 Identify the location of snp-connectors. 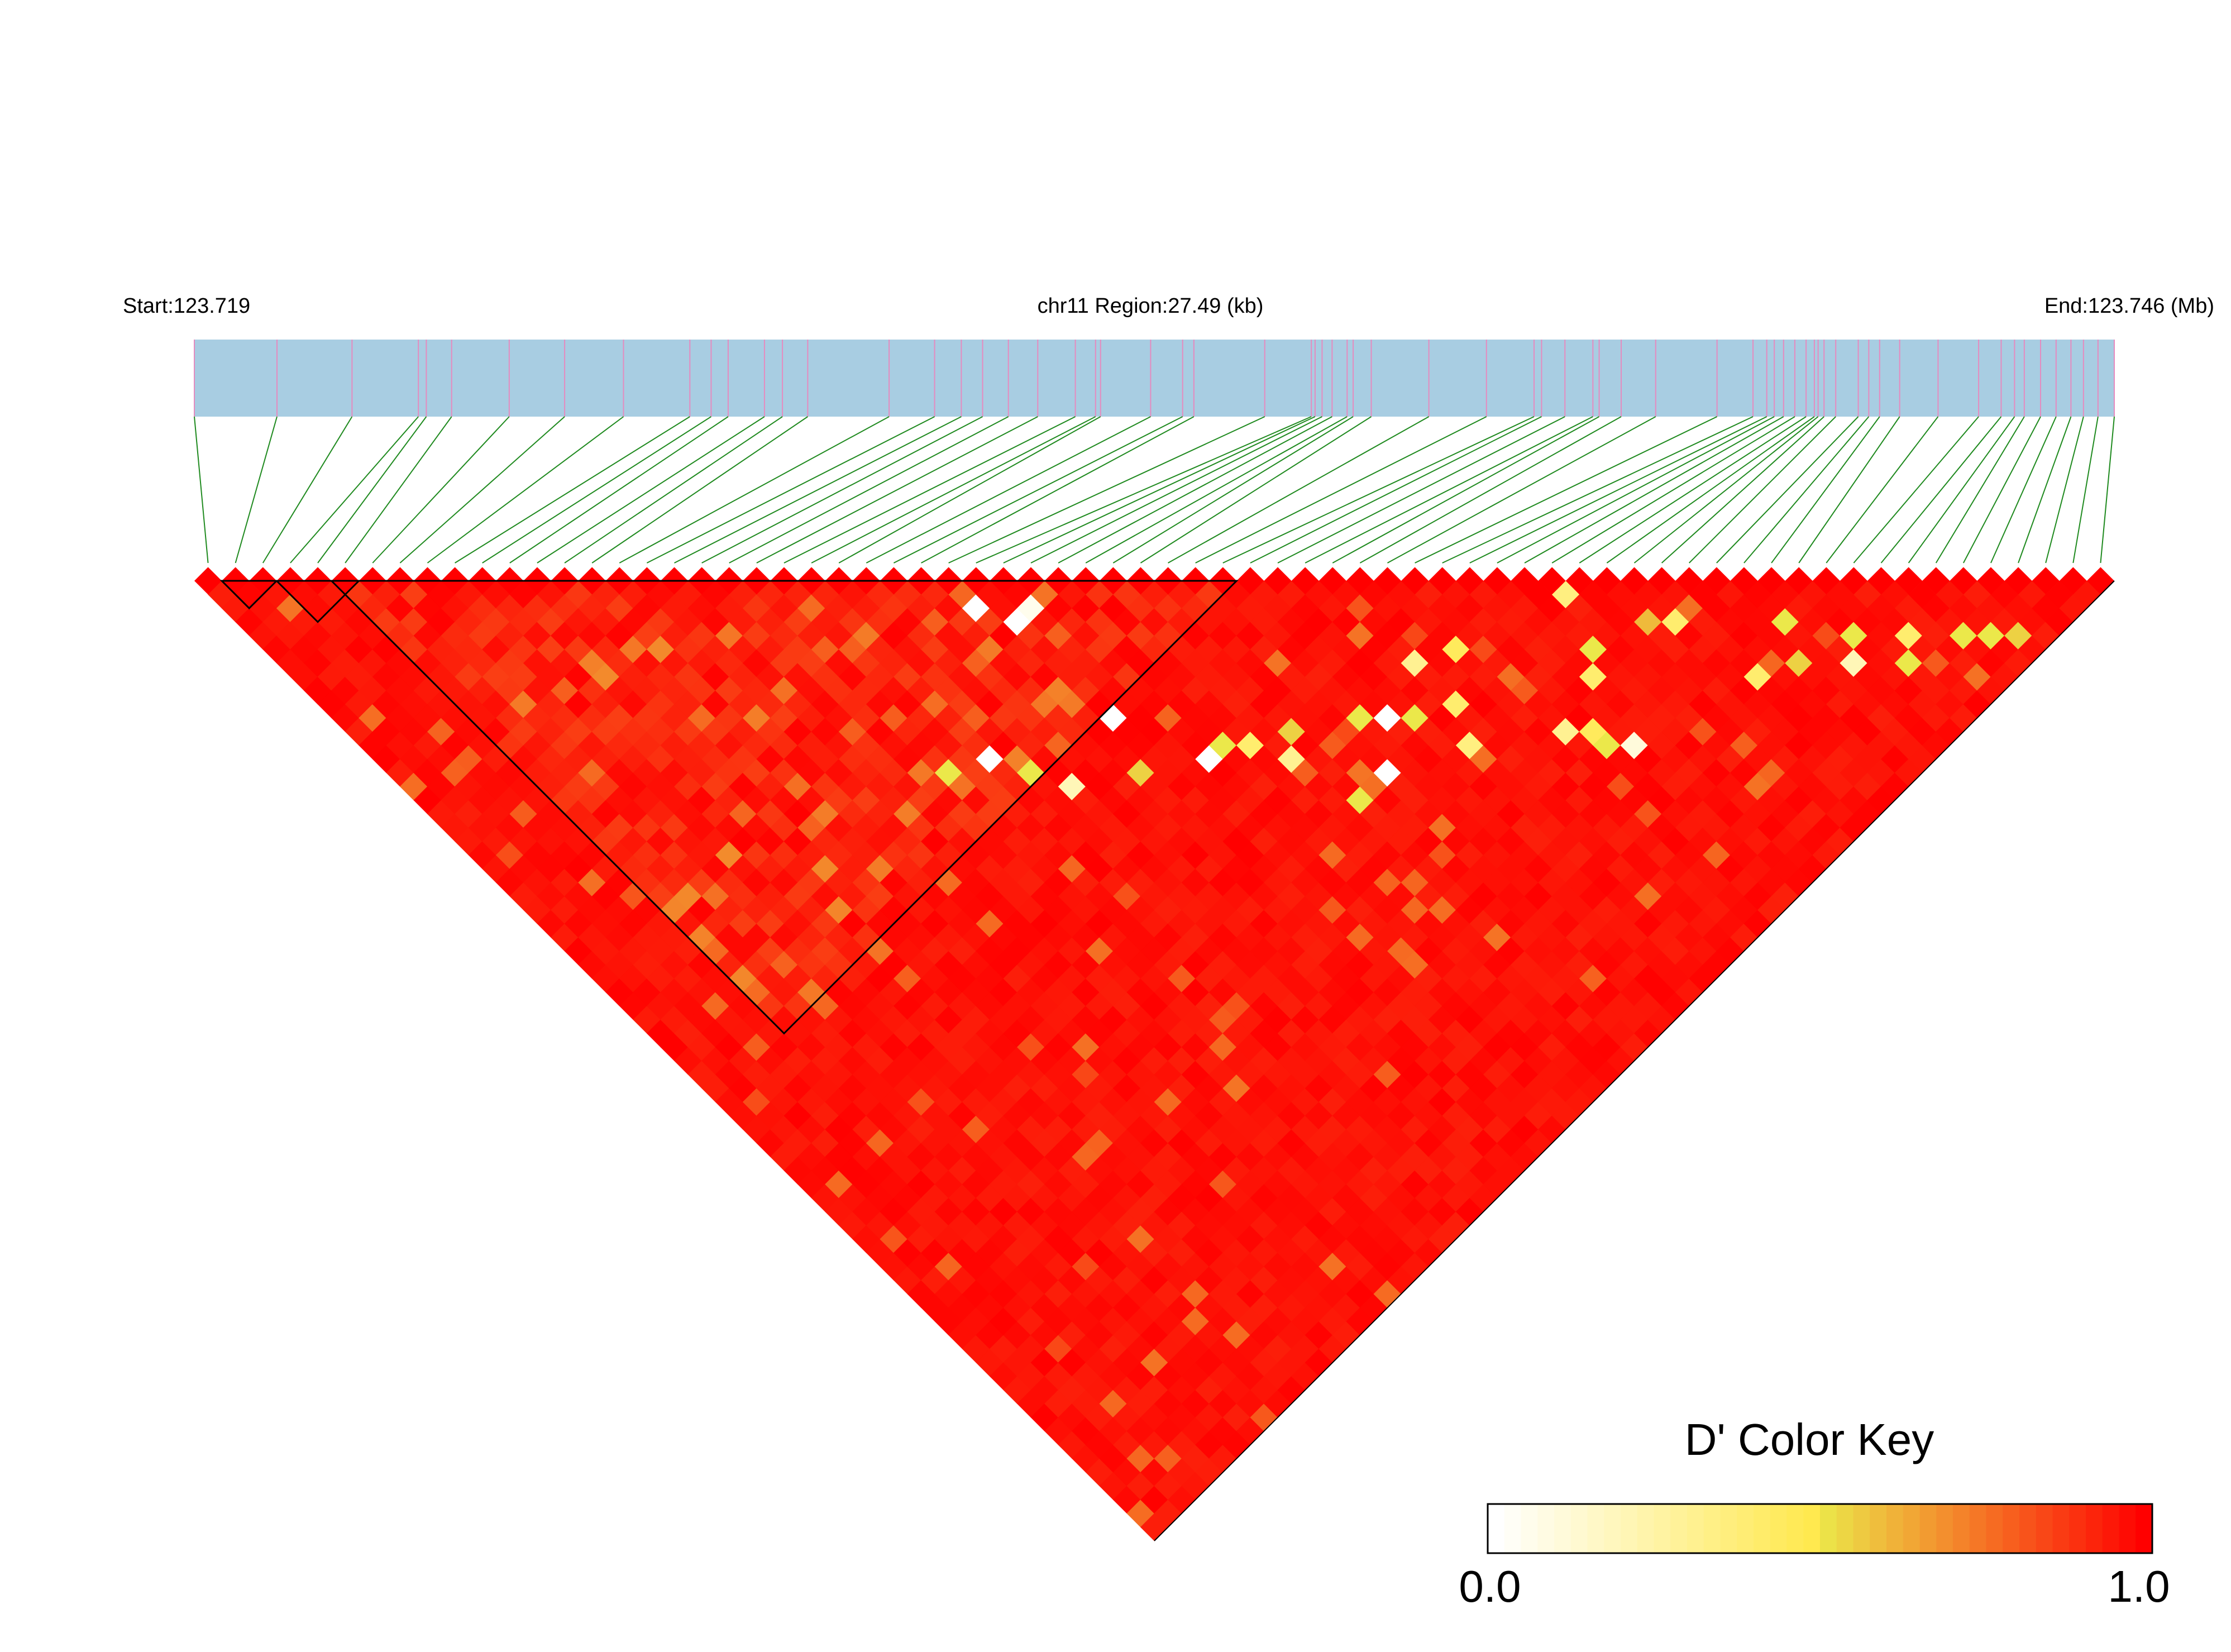
(1154, 490).